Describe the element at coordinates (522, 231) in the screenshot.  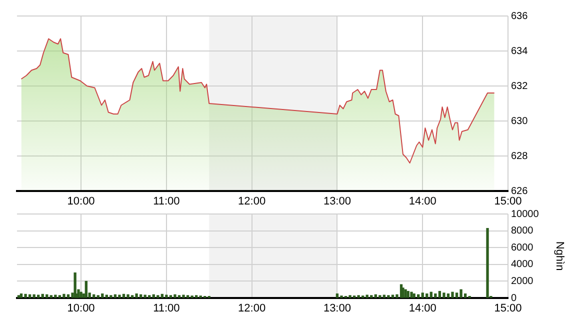
I see `y-tick-label: 8000` at that location.